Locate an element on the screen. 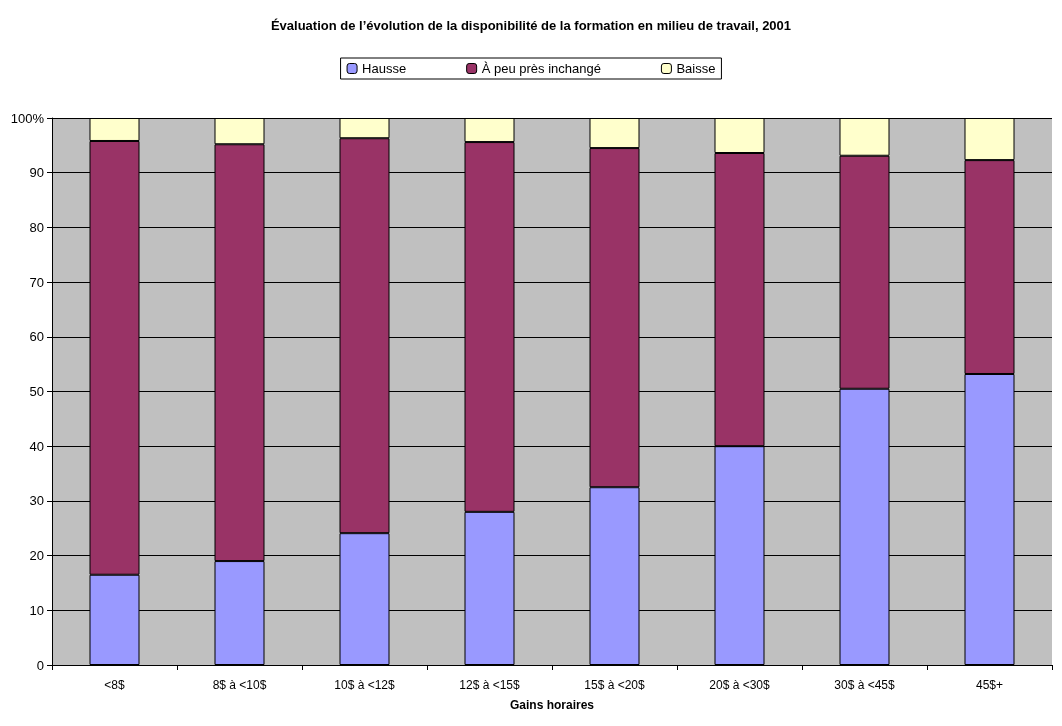  y-tick-label: 60 is located at coordinates (36, 337).